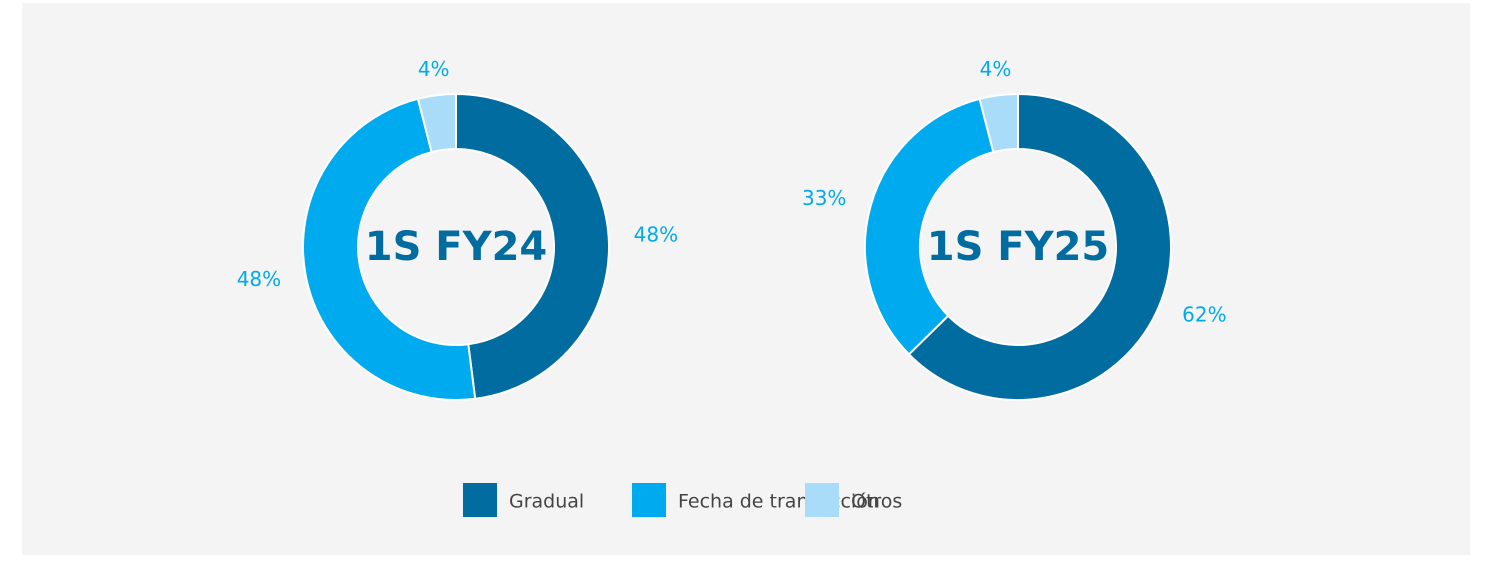 The image size is (1492, 583). What do you see at coordinates (779, 502) in the screenshot?
I see `legend-label: Fecha de transacción` at bounding box center [779, 502].